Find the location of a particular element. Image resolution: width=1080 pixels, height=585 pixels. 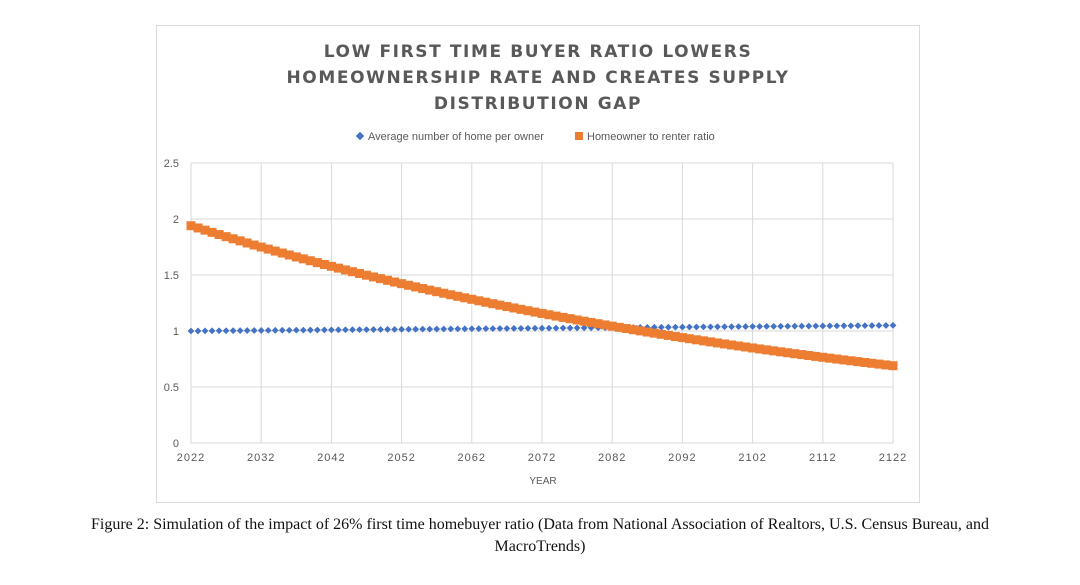

series-avg-homes-per-owner is located at coordinates (542, 328).